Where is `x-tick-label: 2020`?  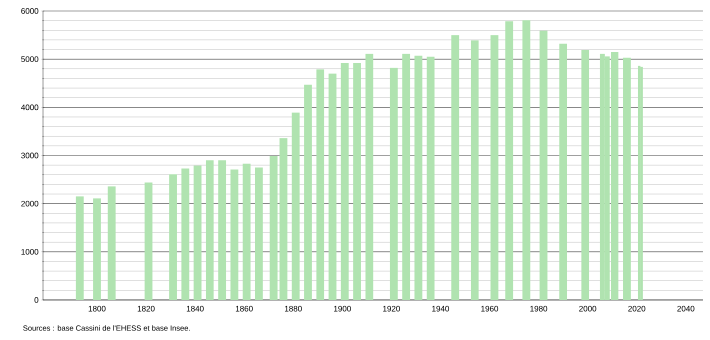 x-tick-label: 2020 is located at coordinates (637, 309).